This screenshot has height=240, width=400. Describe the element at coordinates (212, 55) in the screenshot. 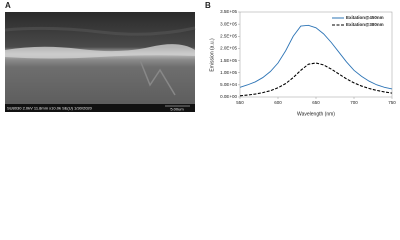

I see `y-axis-title: Emission (a.u.)` at that location.